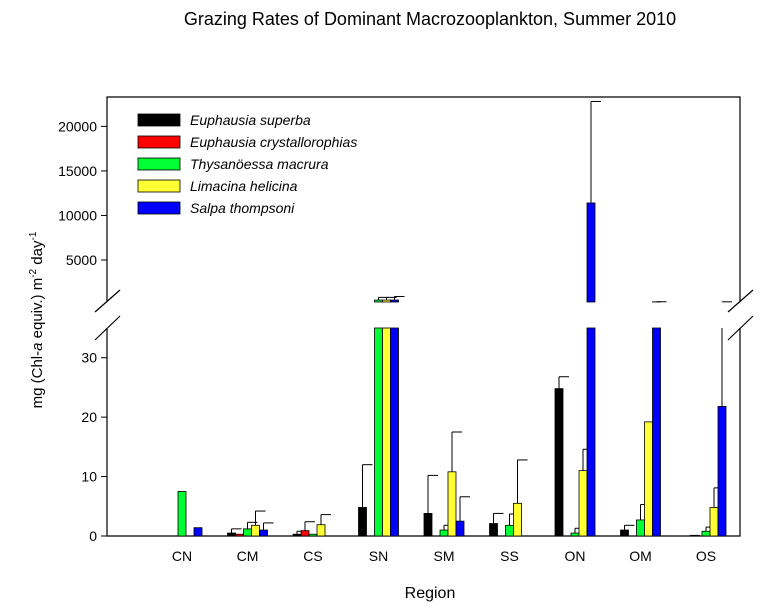 This screenshot has height=610, width=770. I want to click on x-tick-label: CN, so click(182, 556).